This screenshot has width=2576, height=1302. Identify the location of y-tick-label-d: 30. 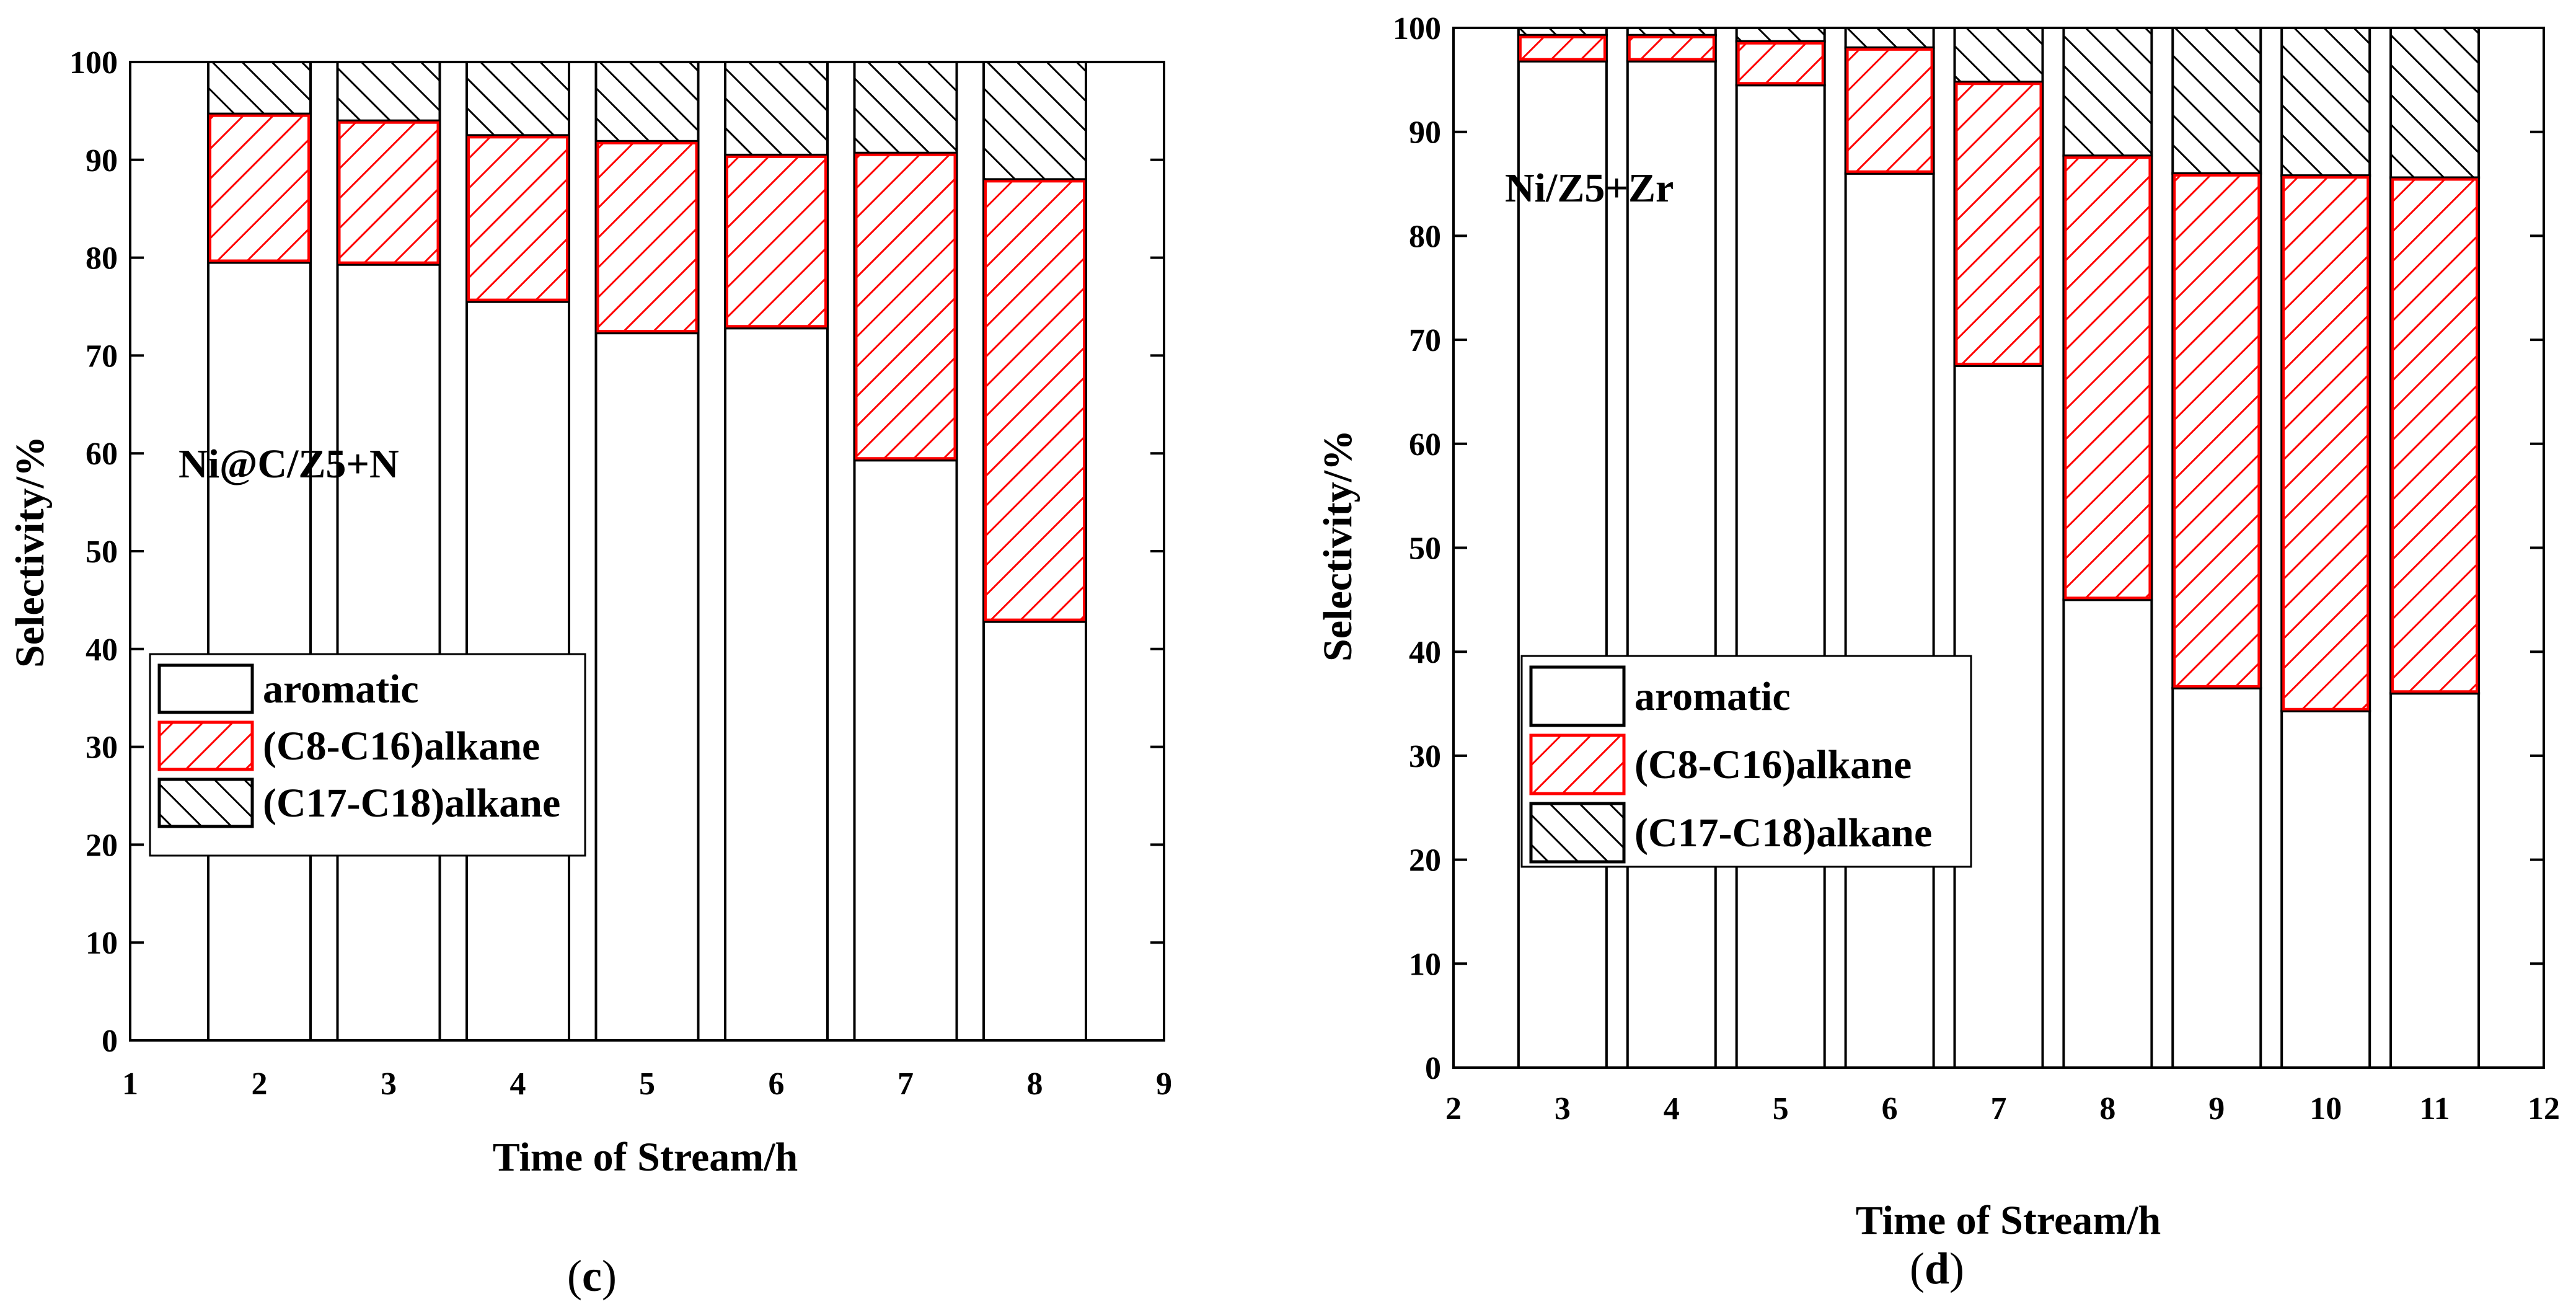
(1425, 756).